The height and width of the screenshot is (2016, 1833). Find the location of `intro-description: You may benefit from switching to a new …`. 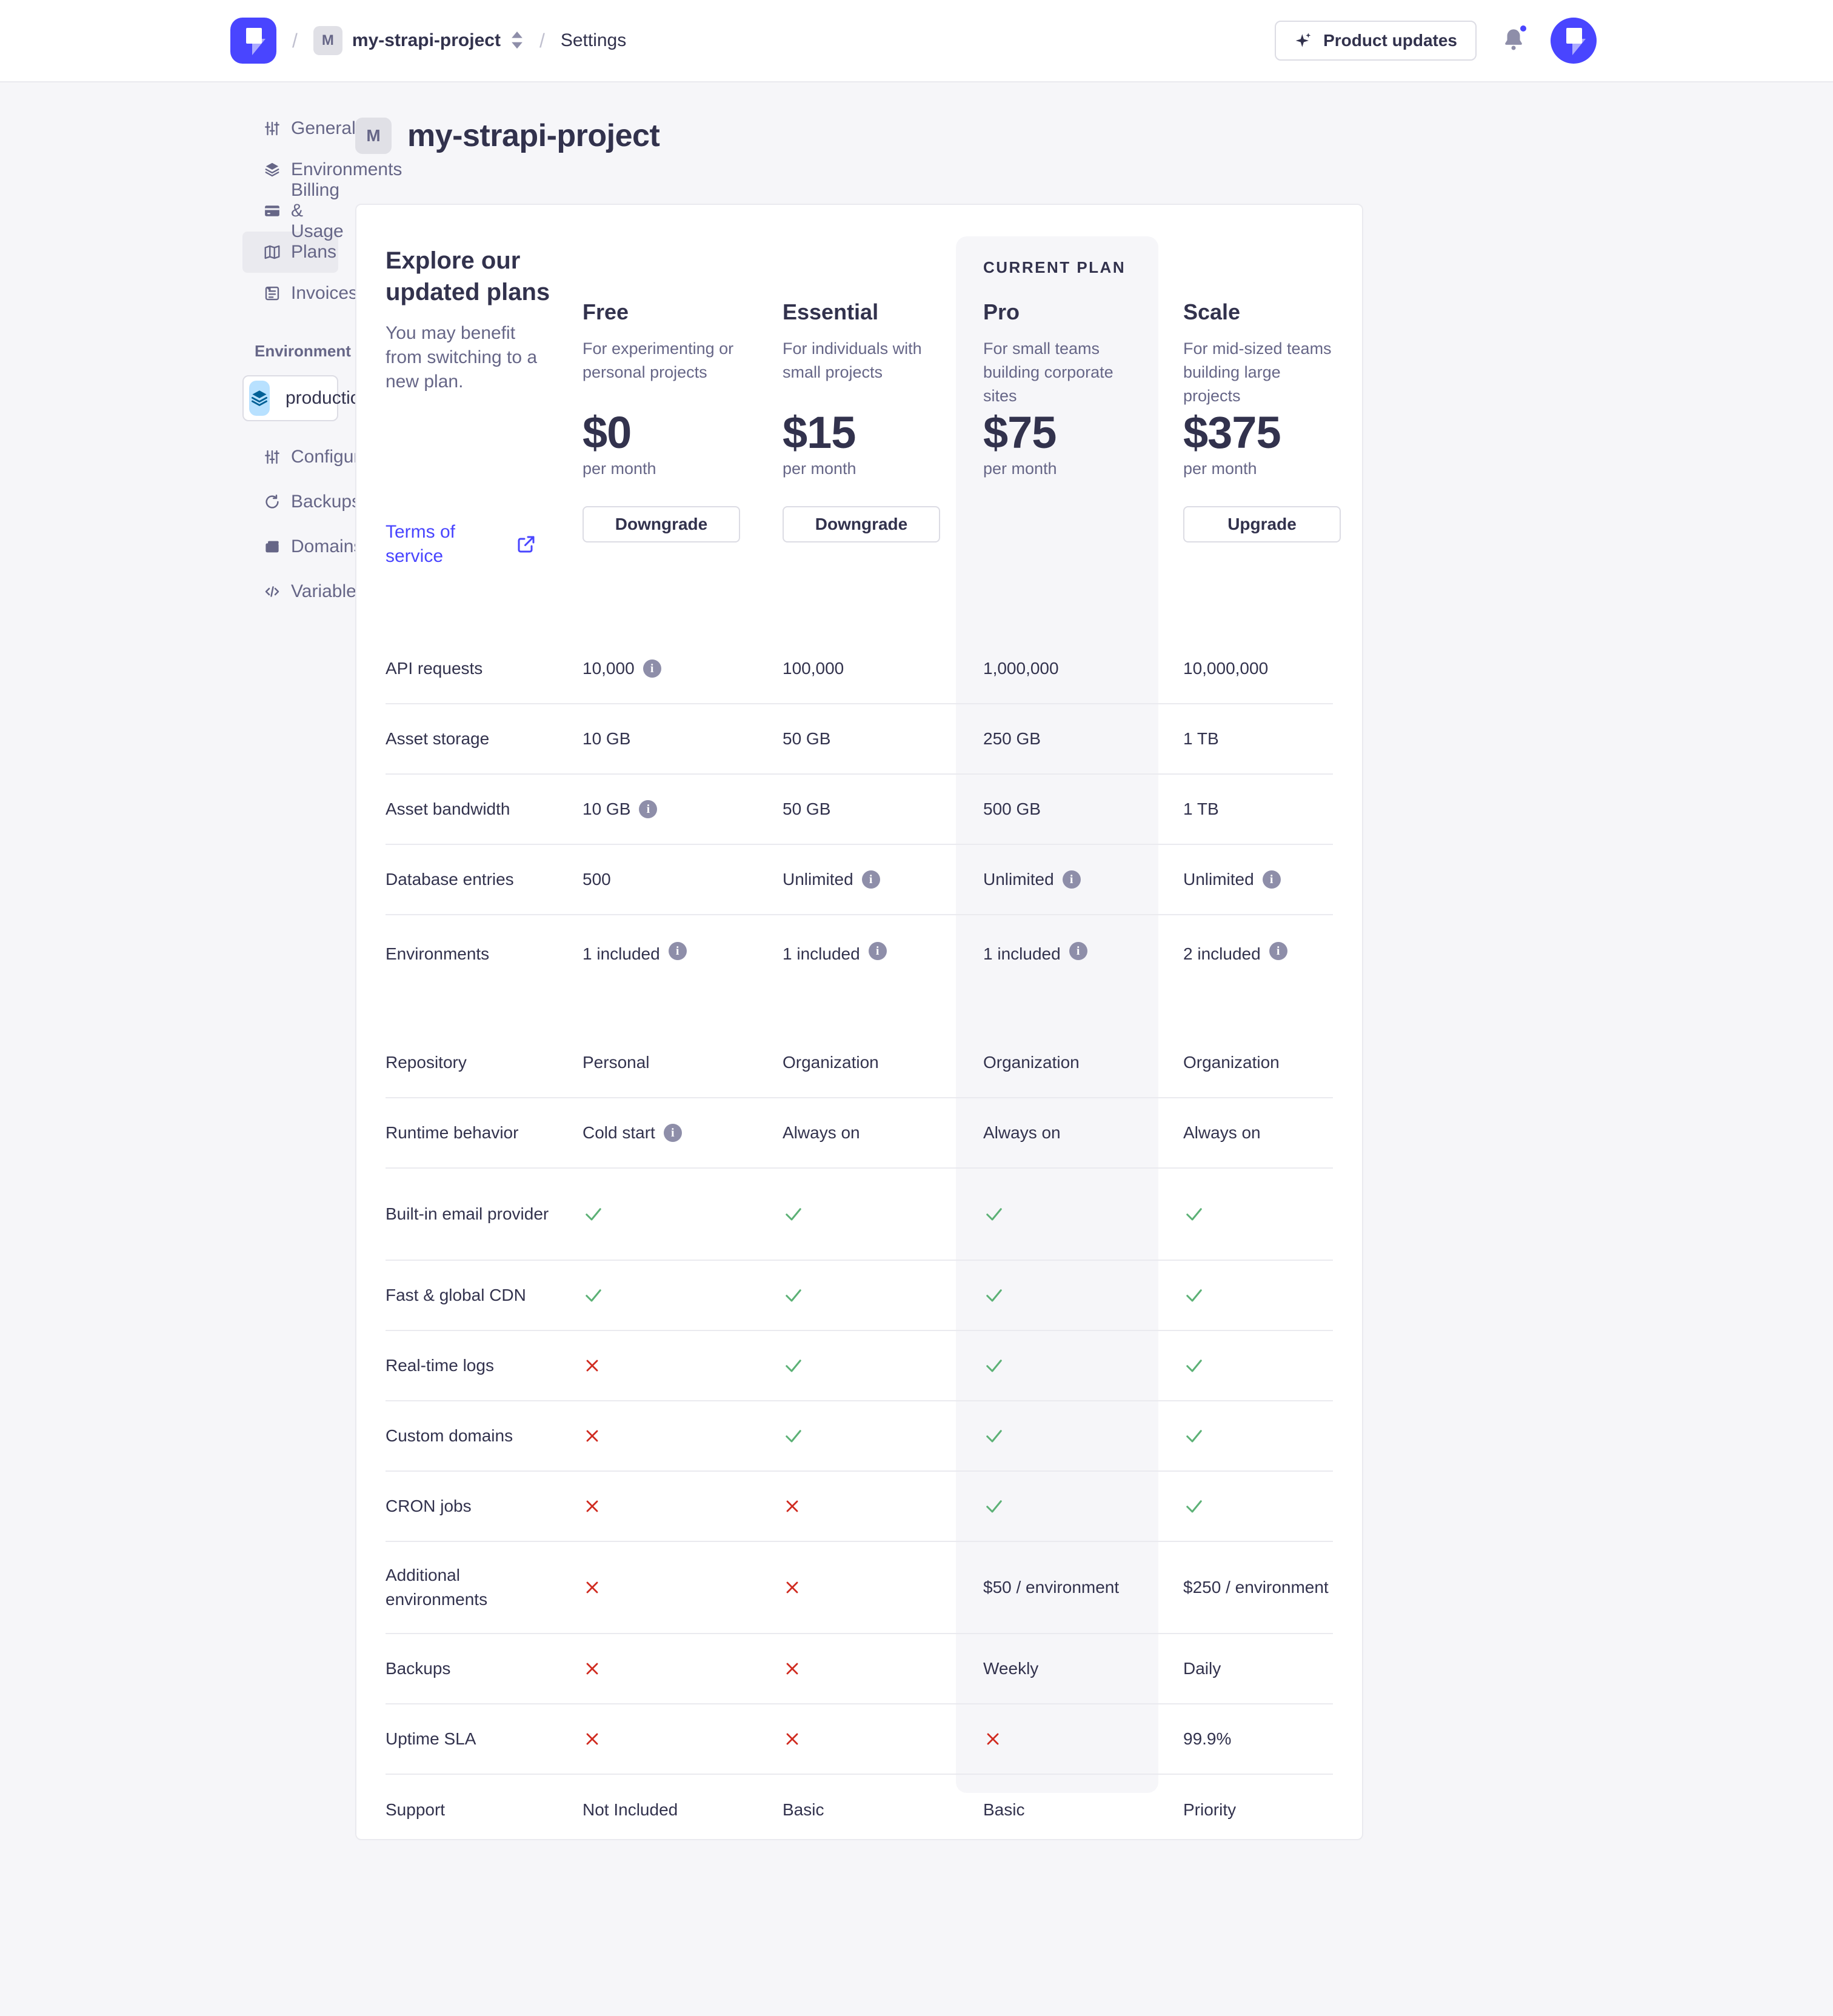

intro-description: You may benefit from switching to a new … is located at coordinates (462, 357).